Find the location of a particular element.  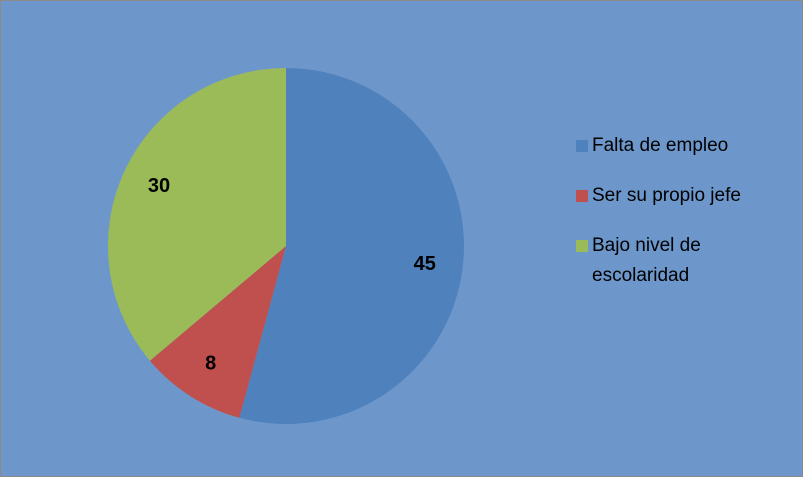

legend-item: Falta de empleo is located at coordinates (688, 146).